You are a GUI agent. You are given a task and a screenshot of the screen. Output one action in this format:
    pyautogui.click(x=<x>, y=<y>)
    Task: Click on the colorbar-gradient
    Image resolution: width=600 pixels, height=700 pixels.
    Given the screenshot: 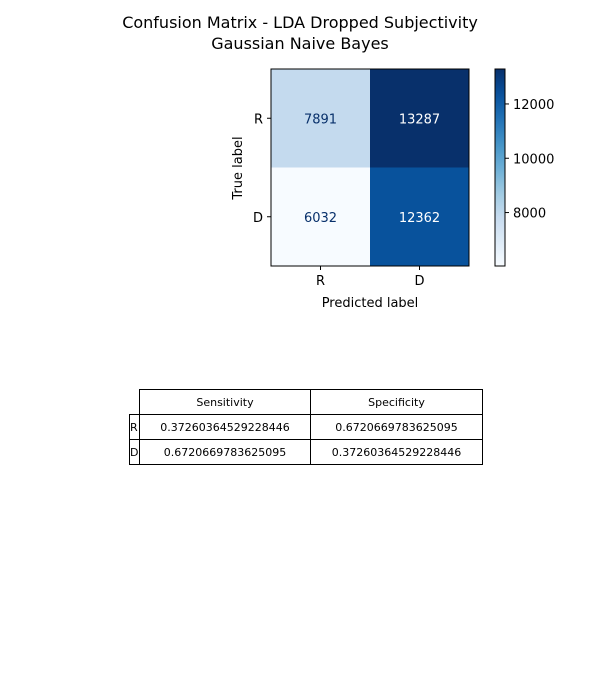 What is the action you would take?
    pyautogui.click(x=500, y=167)
    